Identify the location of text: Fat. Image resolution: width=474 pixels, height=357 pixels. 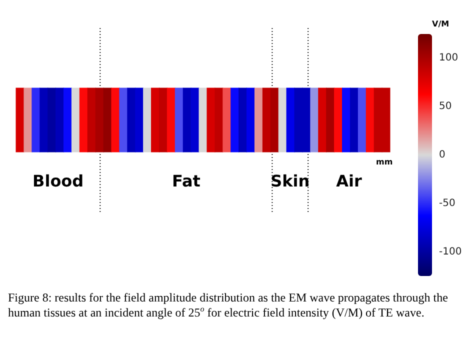
(186, 181).